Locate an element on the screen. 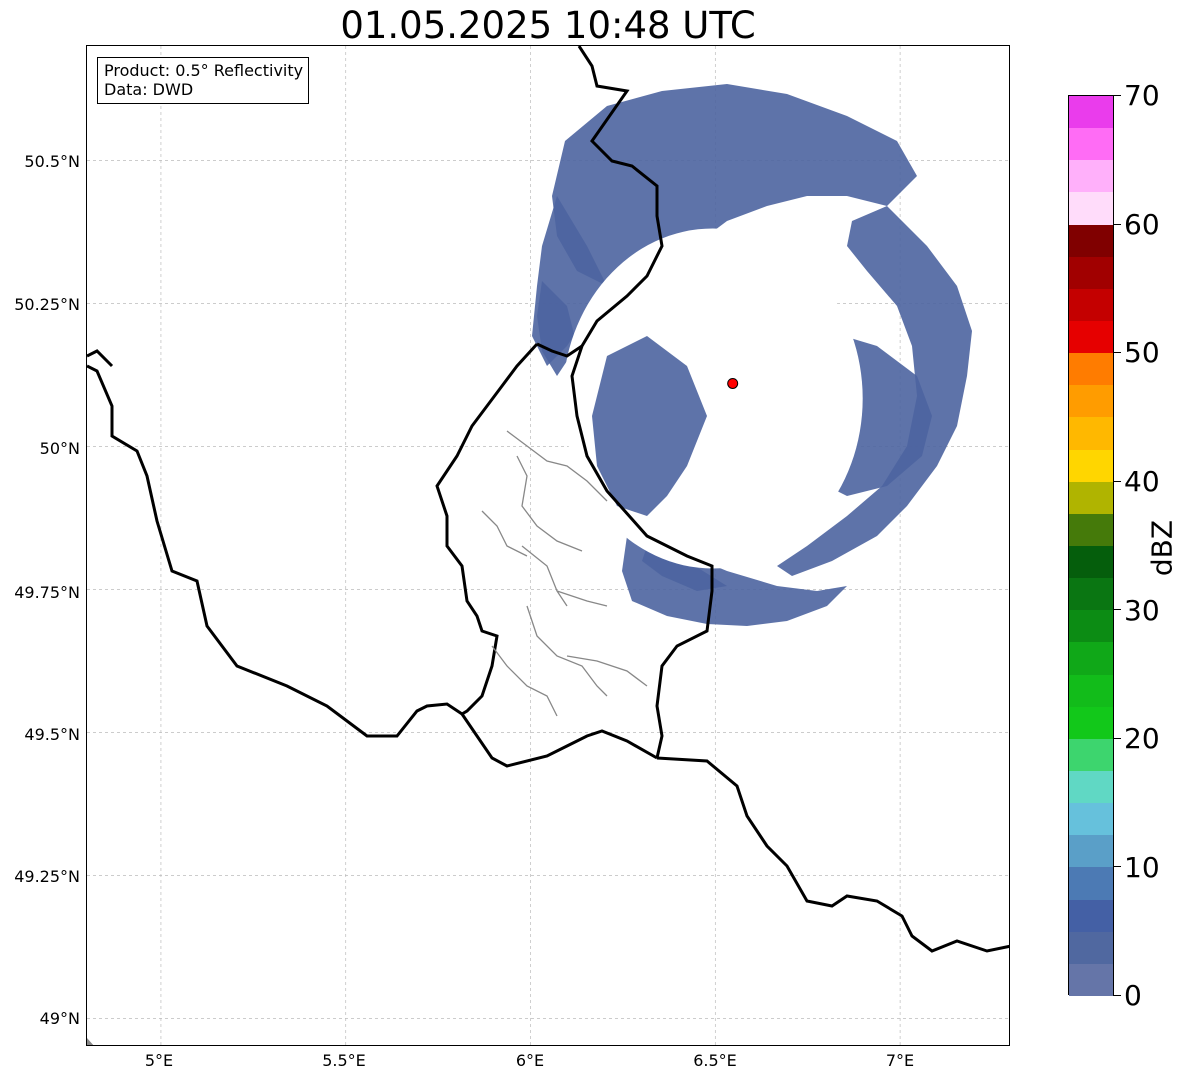 The width and height of the screenshot is (1202, 1081). radar-site-marker is located at coordinates (733, 383).